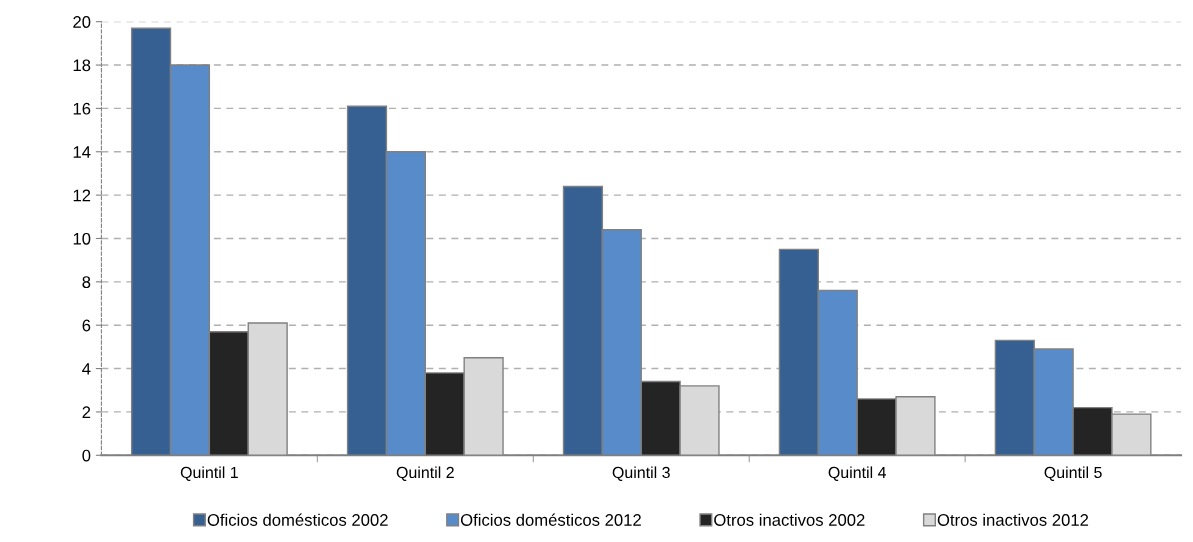 The height and width of the screenshot is (542, 1193). What do you see at coordinates (425, 473) in the screenshot?
I see `x-tick-label: Quintil 2` at bounding box center [425, 473].